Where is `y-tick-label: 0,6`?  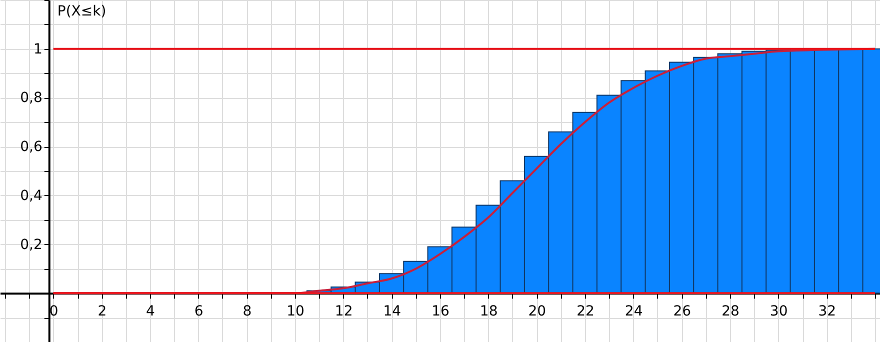 y-tick-label: 0,6 is located at coordinates (31, 147).